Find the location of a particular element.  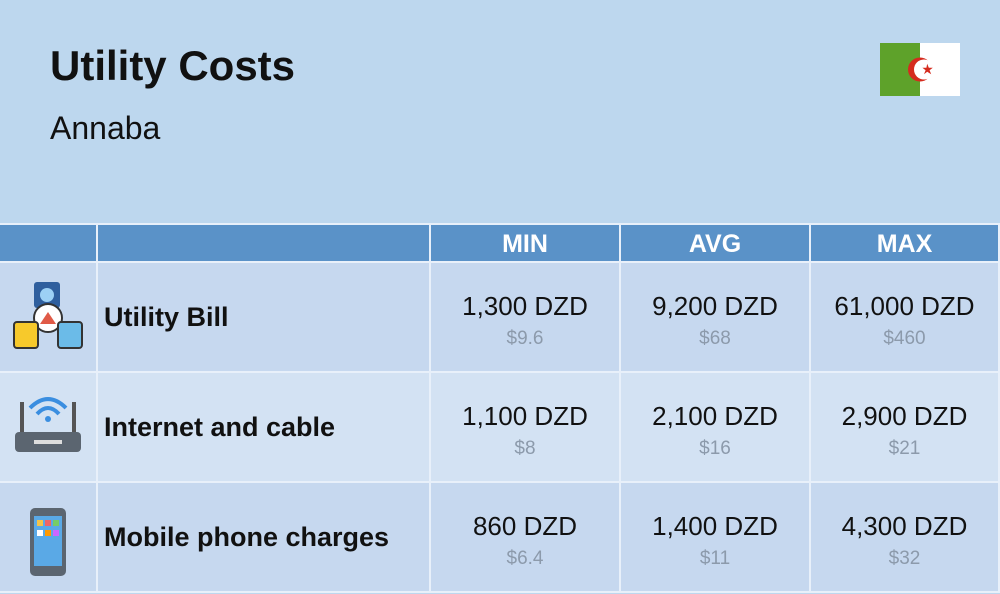

subtitle: Annaba is located at coordinates (105, 128).